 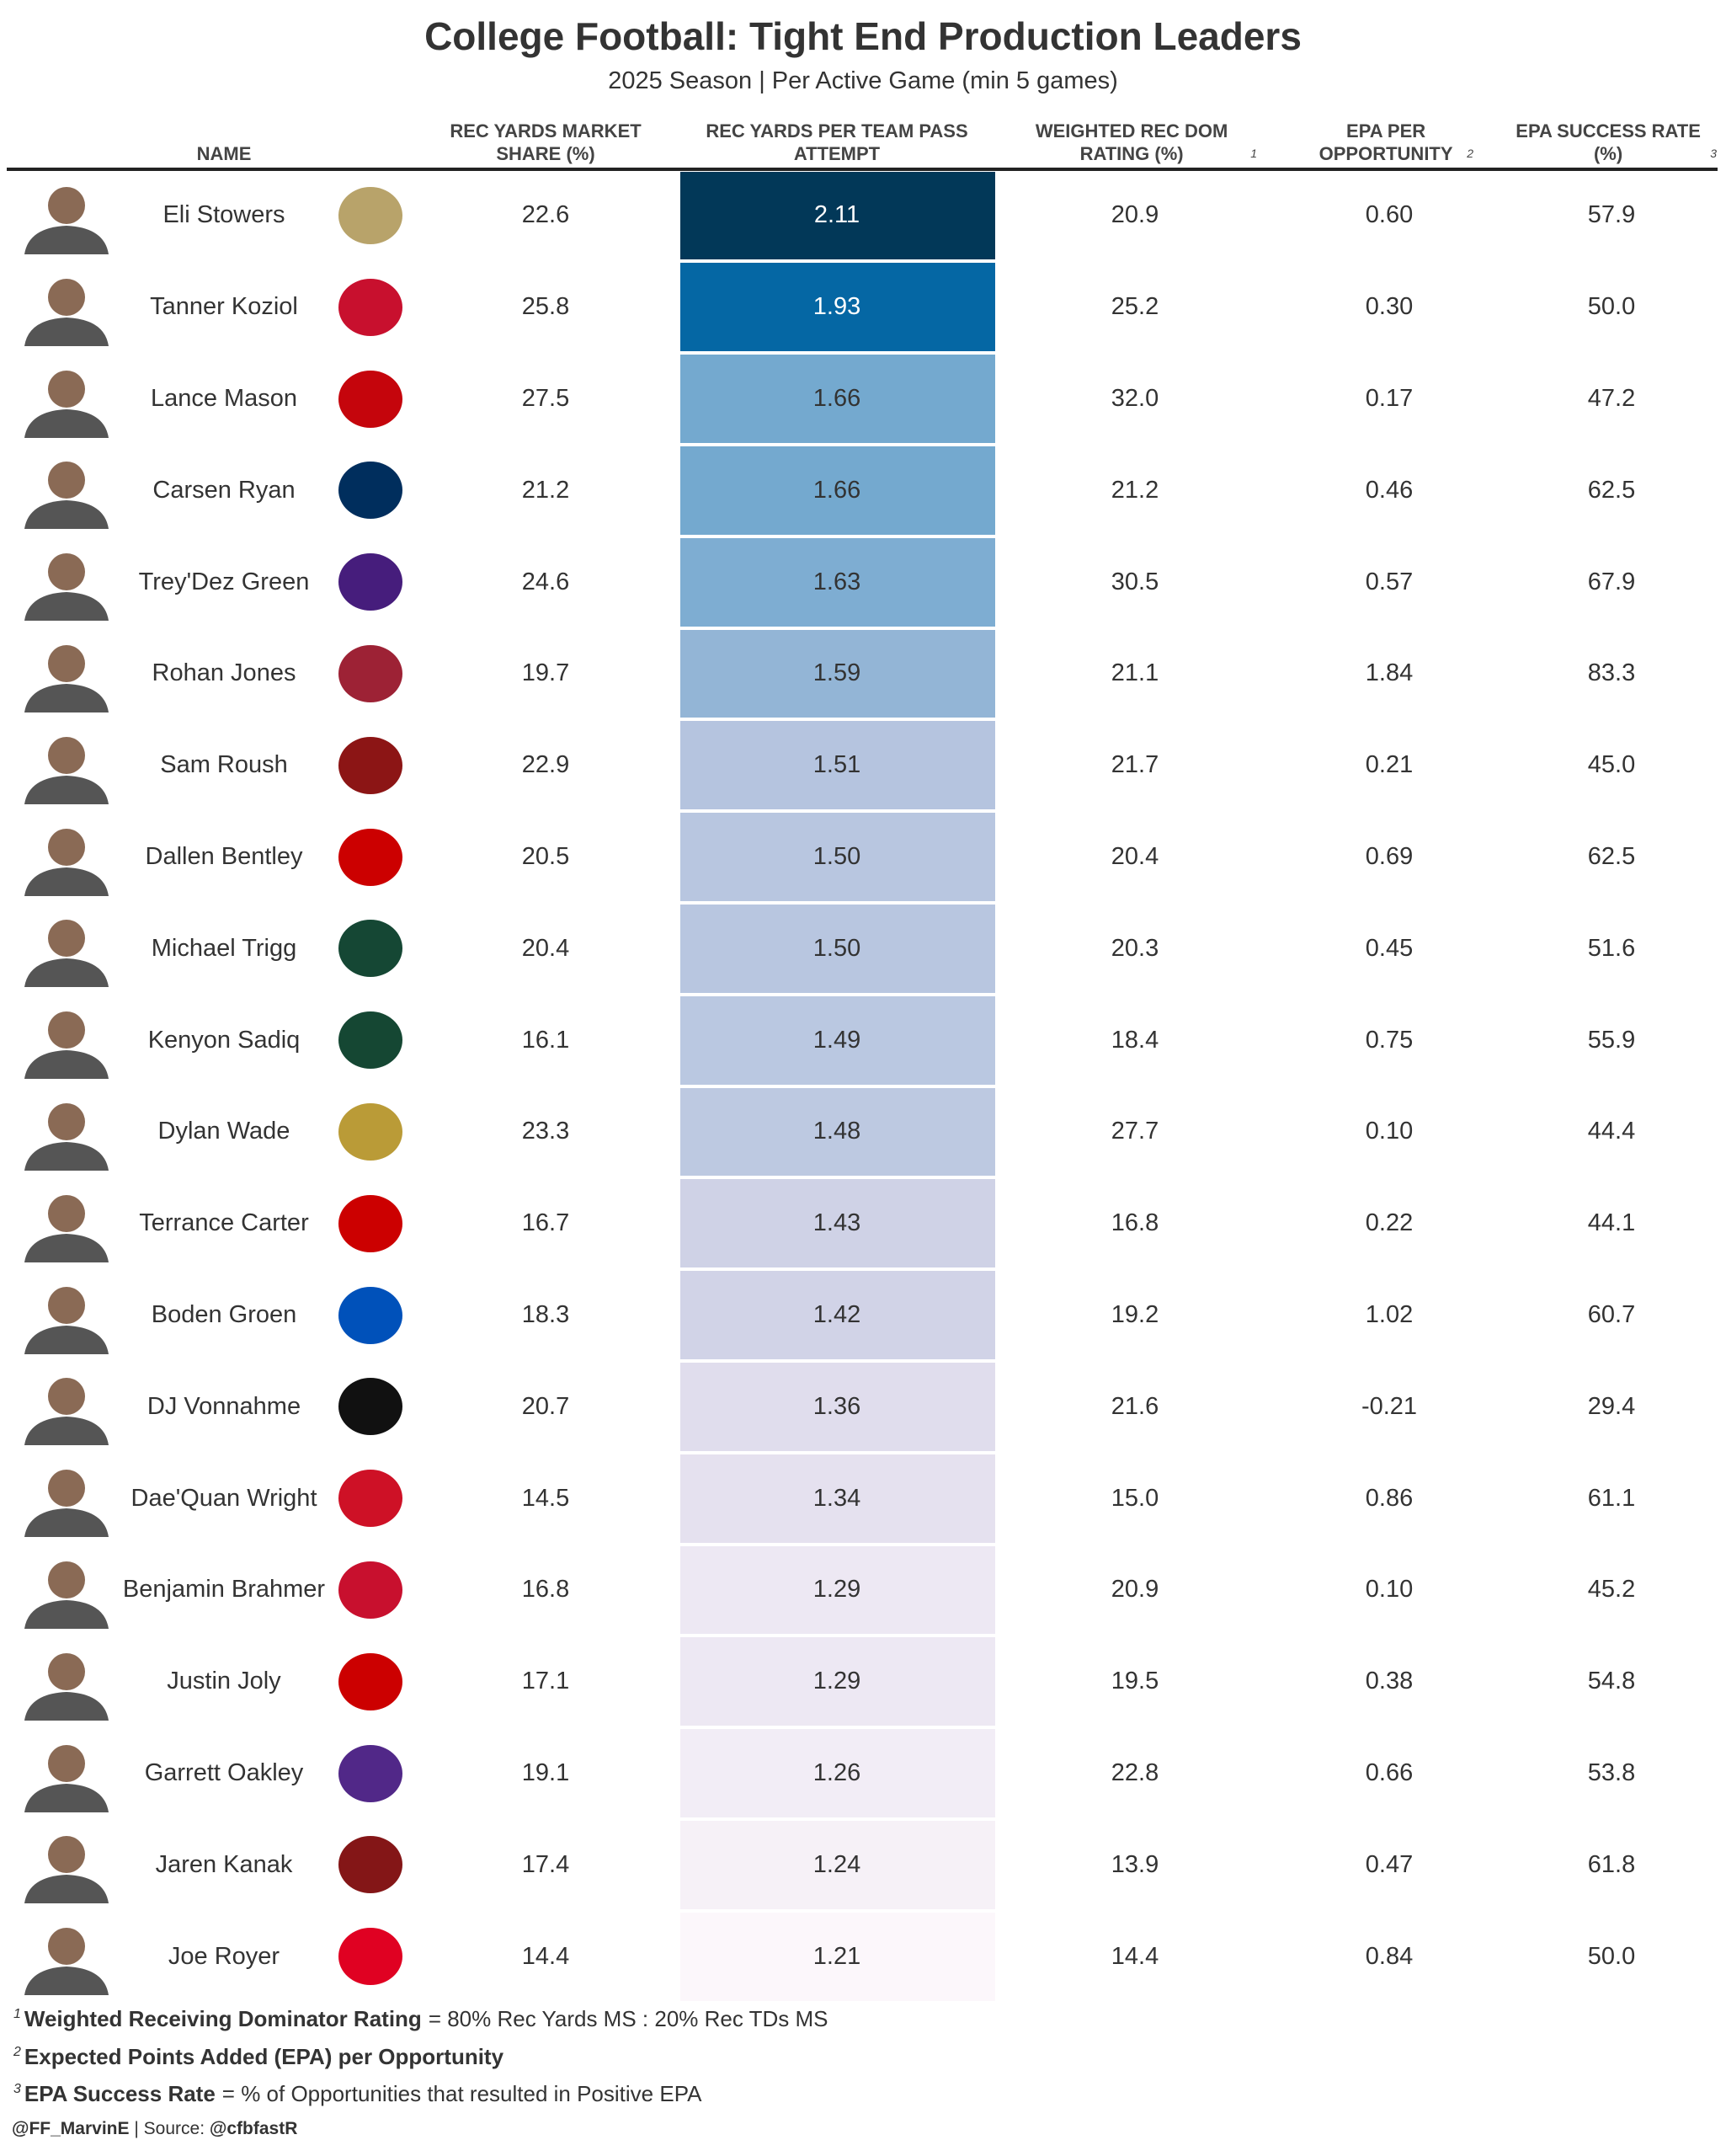 What do you see at coordinates (1135, 857) in the screenshot?
I see `value-cell: 20.4` at bounding box center [1135, 857].